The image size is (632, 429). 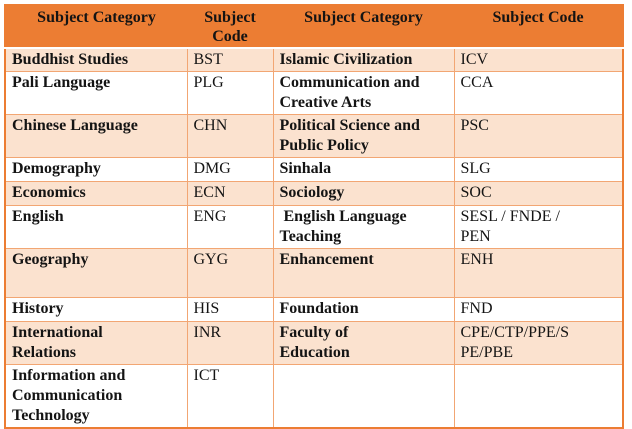 What do you see at coordinates (538, 227) in the screenshot?
I see `subject-code-cell: SESL / FNDE / PEN` at bounding box center [538, 227].